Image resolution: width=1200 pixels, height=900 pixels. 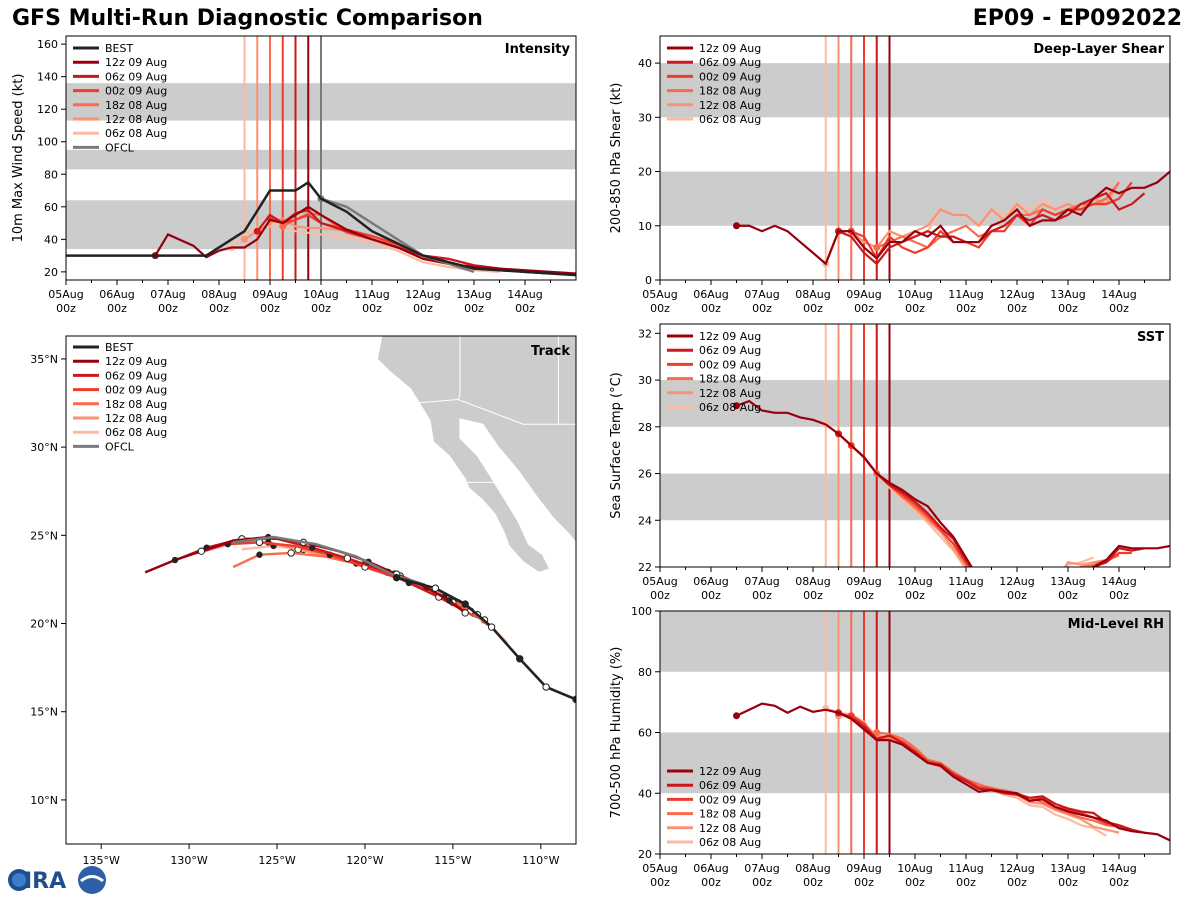 I want to click on y-tick-label: 160, so click(x=47, y=44).